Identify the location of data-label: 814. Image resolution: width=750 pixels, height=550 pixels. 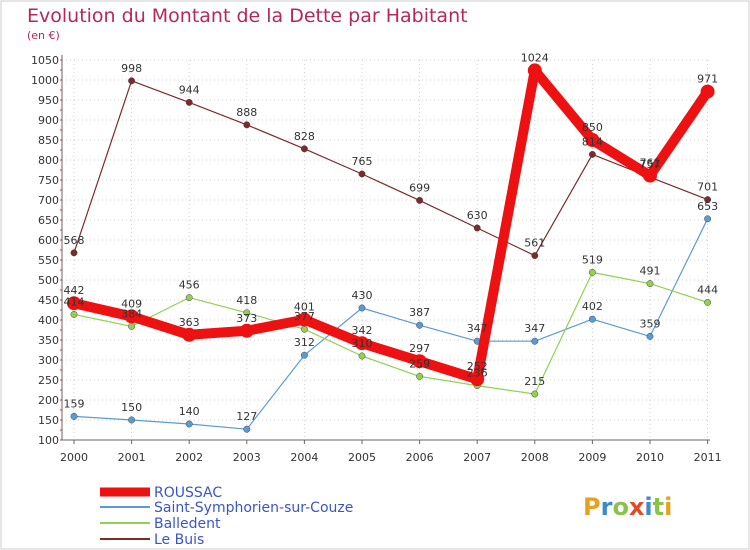
(592, 141).